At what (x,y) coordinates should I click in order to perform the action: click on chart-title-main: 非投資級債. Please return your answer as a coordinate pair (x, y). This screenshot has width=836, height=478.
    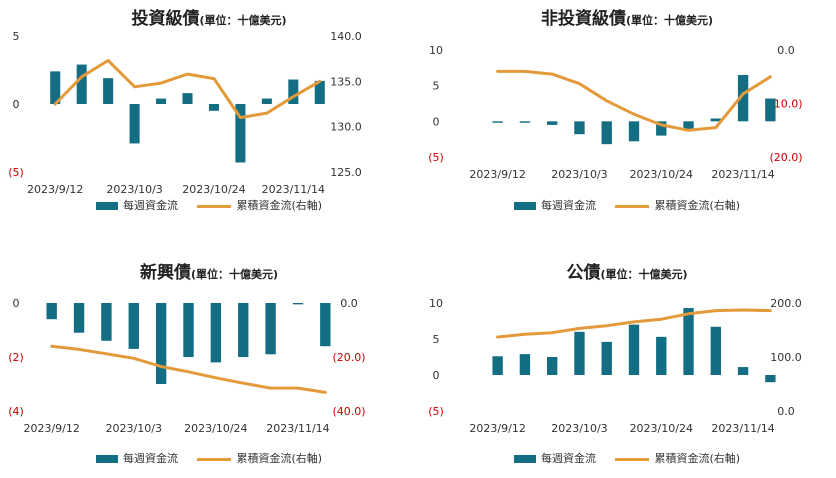
    Looking at the image, I should click on (583, 19).